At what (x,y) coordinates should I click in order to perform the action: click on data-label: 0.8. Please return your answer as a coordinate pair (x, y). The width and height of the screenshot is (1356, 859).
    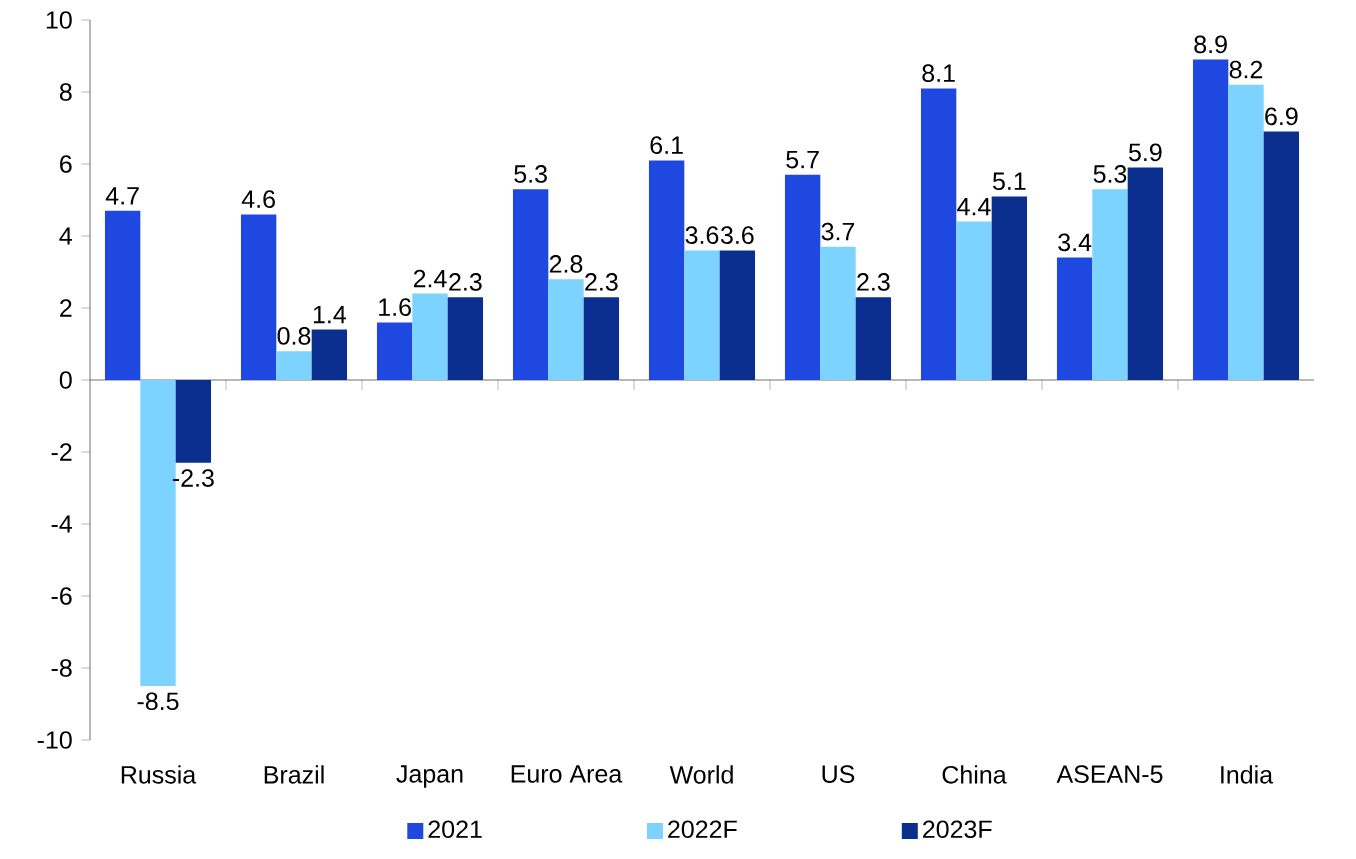
    Looking at the image, I should click on (294, 336).